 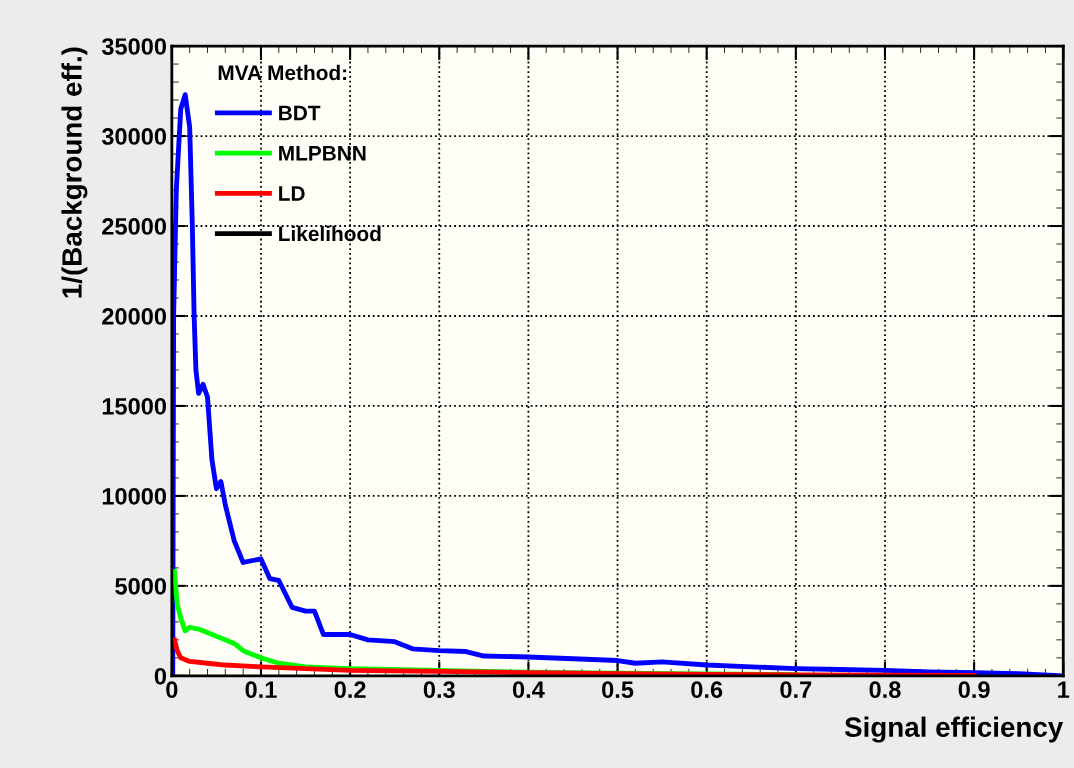 What do you see at coordinates (528, 690) in the screenshot?
I see `x-tick-label: 0.4` at bounding box center [528, 690].